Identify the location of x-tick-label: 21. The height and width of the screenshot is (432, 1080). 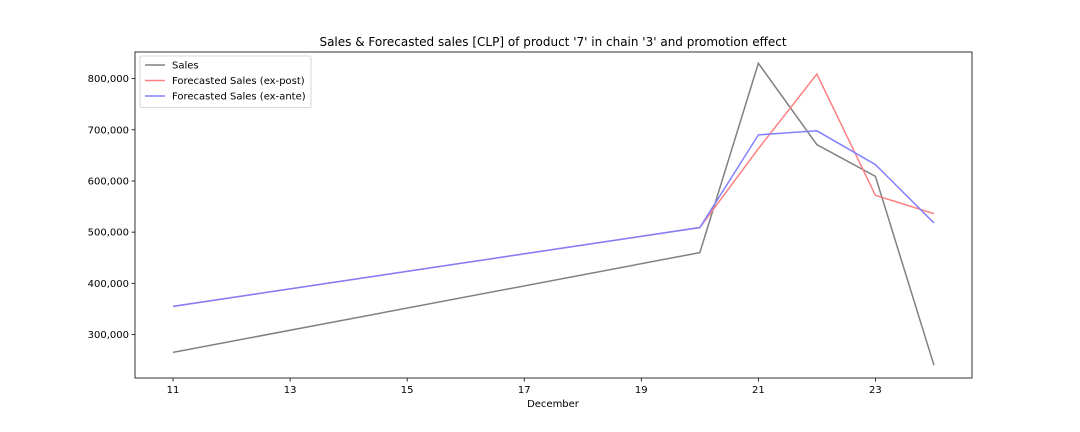
(758, 390).